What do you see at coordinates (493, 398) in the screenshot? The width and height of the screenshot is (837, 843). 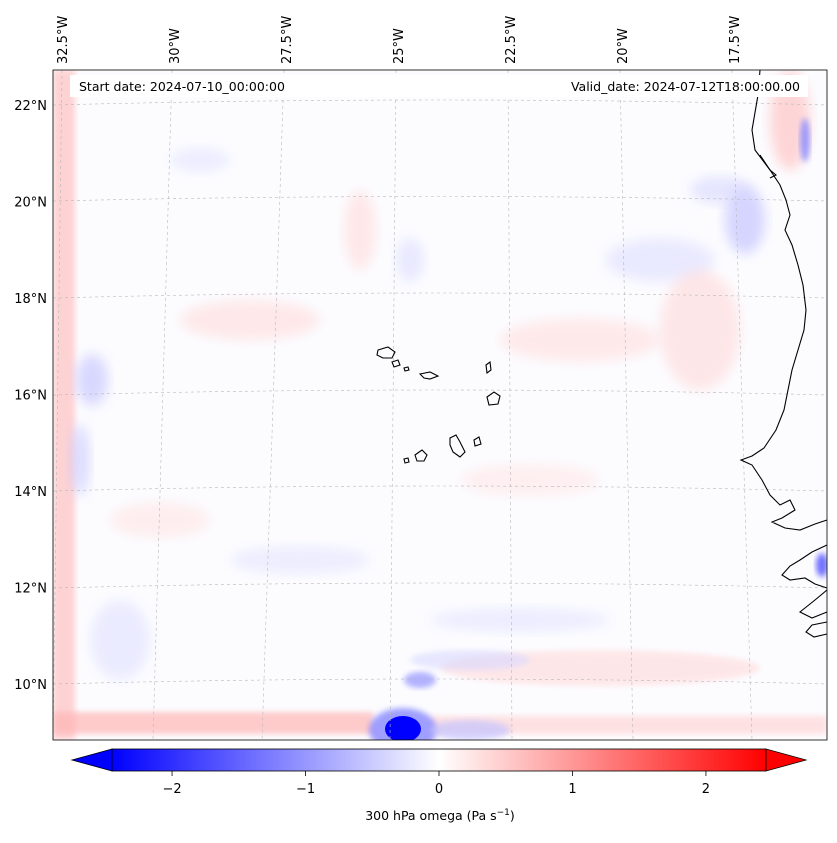 I see `island-boa-vista` at bounding box center [493, 398].